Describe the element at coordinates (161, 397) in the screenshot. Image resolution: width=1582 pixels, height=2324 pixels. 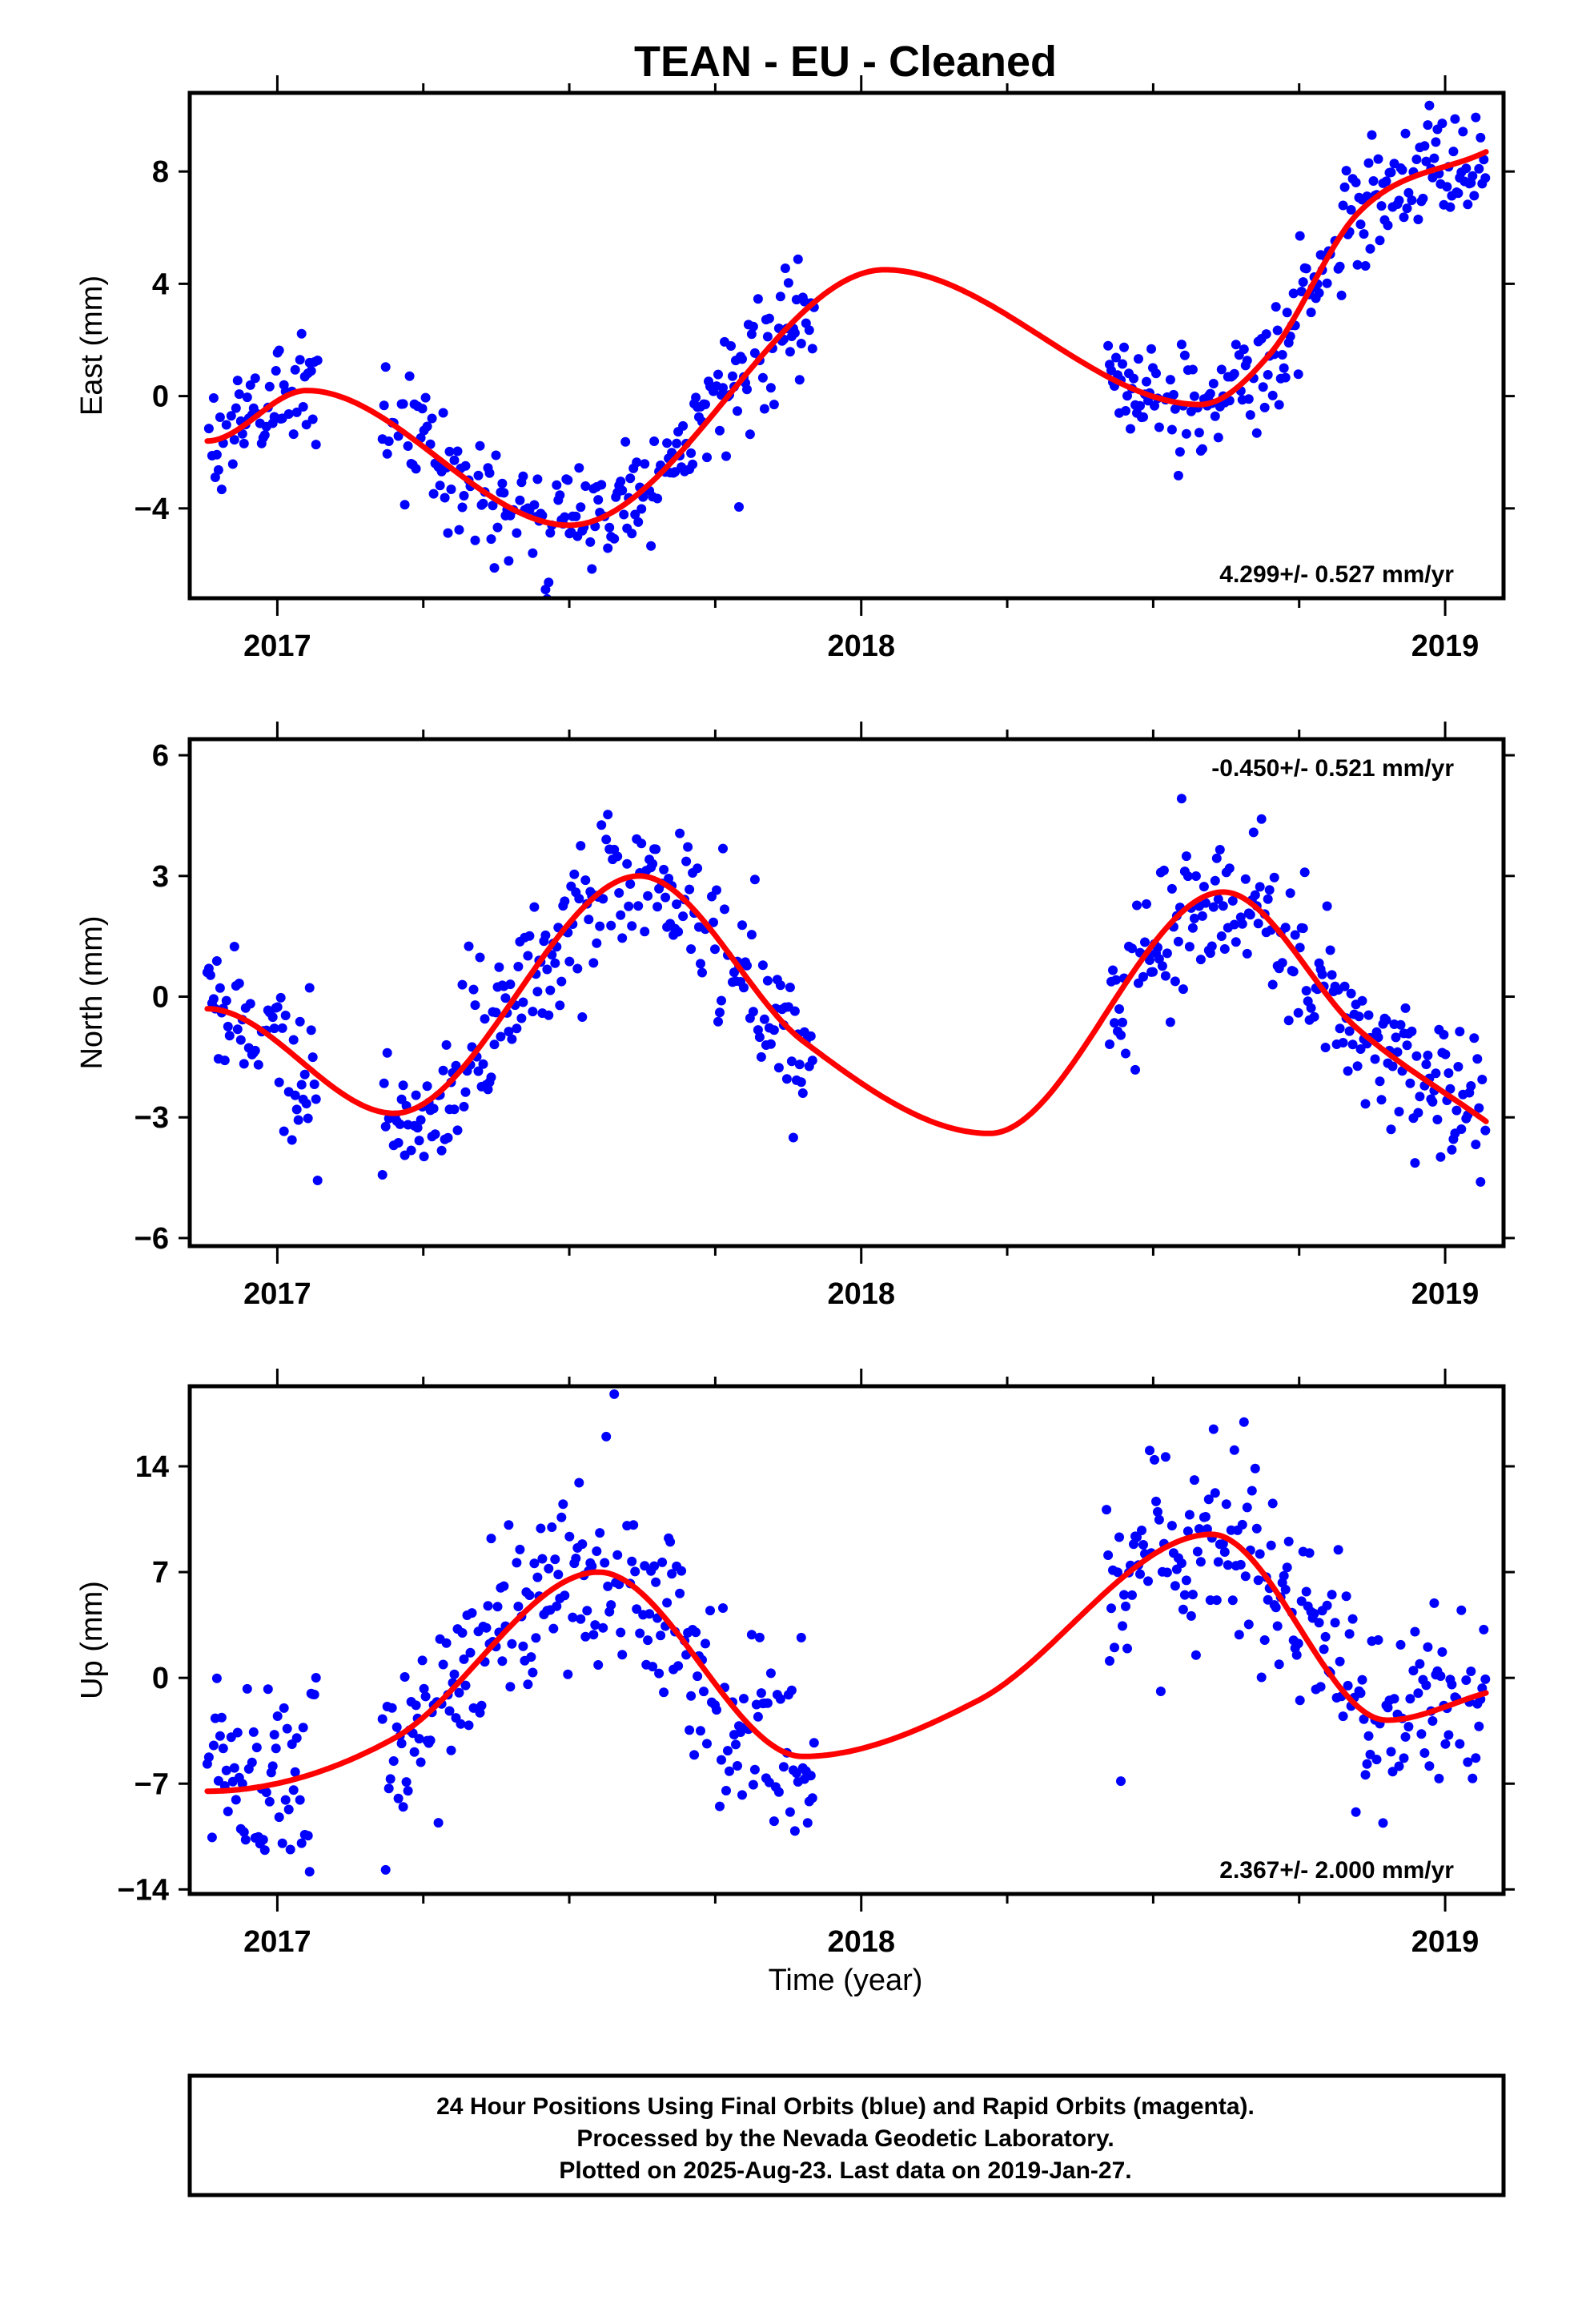
I see `east-ytick-label: 0` at that location.